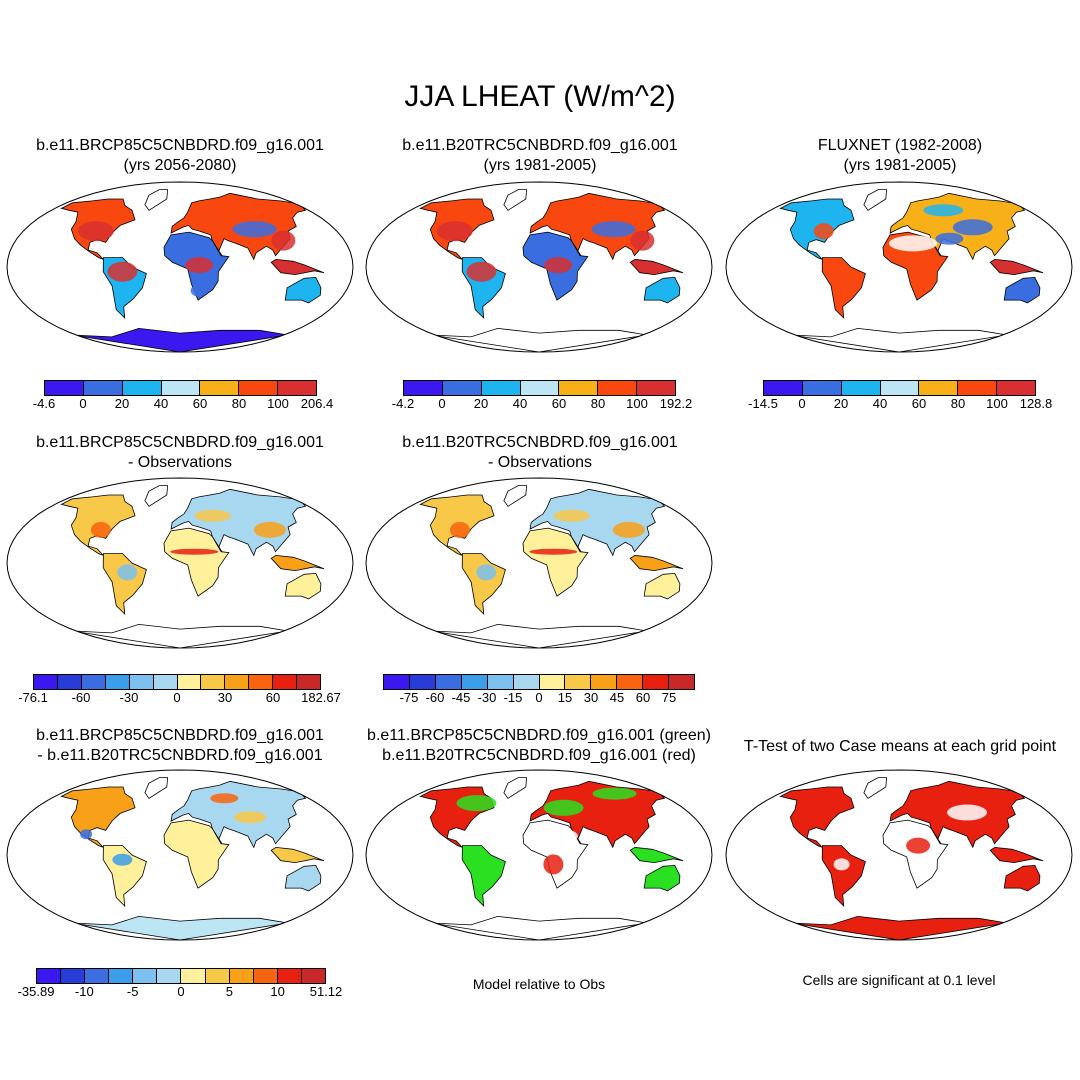  I want to click on map-panel-p3, so click(899, 267).